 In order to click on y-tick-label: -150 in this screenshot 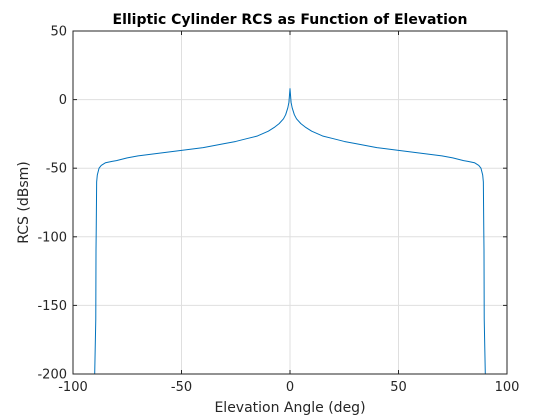, I will do `click(52, 306)`.